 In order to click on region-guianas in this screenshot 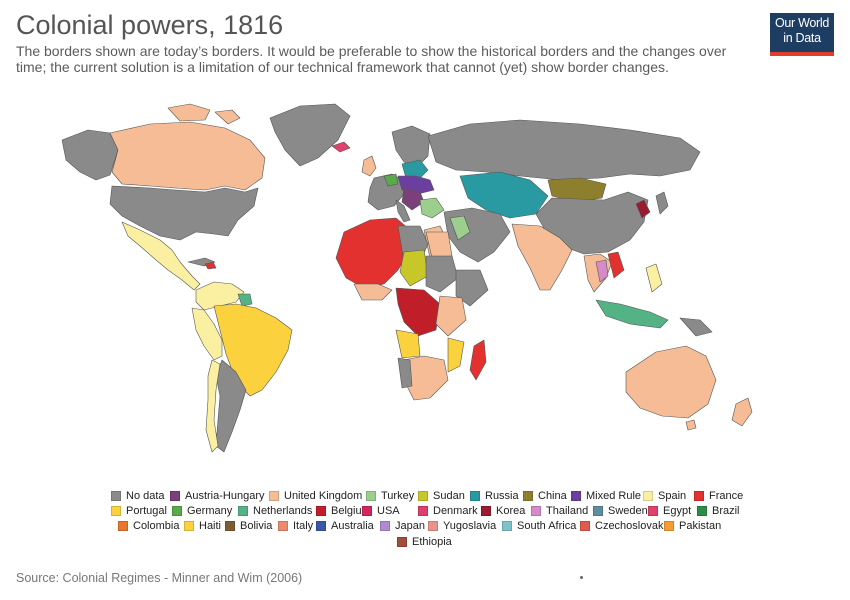, I will do `click(245, 300)`.